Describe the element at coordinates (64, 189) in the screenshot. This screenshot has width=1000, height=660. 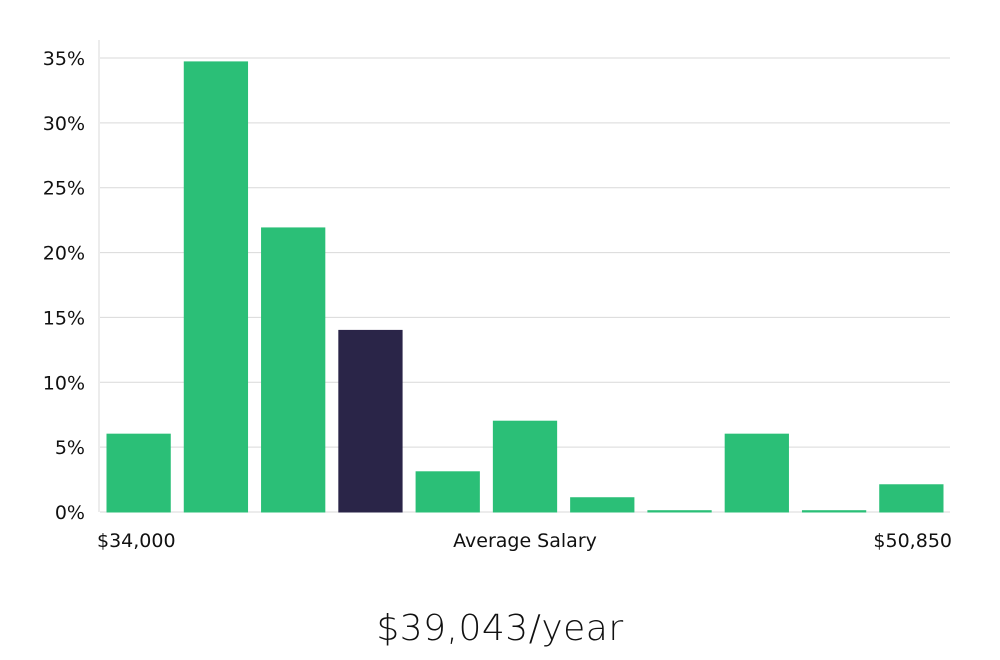
I see `y-tick-label: 25%` at that location.